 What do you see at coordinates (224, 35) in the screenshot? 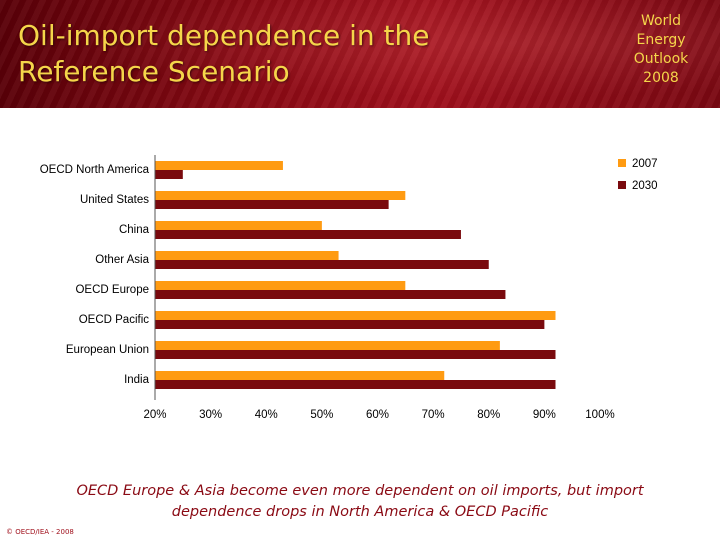
I see `title-line-1: Oil-import dependence in the` at bounding box center [224, 35].